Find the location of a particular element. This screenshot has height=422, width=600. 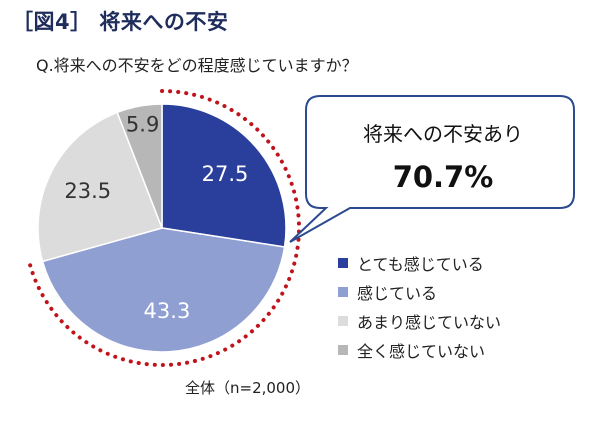

callout-value: 70.7% is located at coordinates (443, 177).